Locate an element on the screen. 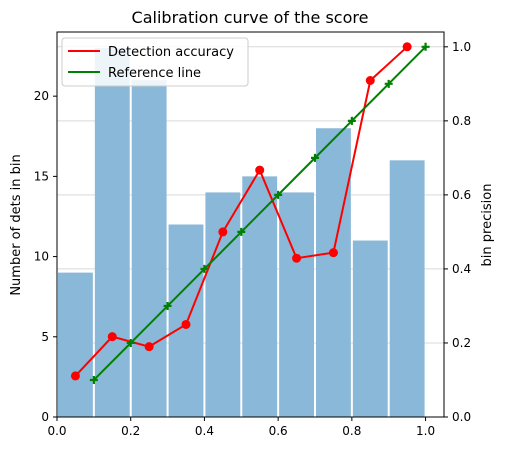  y-left-tick-label-2: 10 is located at coordinates (41, 257).